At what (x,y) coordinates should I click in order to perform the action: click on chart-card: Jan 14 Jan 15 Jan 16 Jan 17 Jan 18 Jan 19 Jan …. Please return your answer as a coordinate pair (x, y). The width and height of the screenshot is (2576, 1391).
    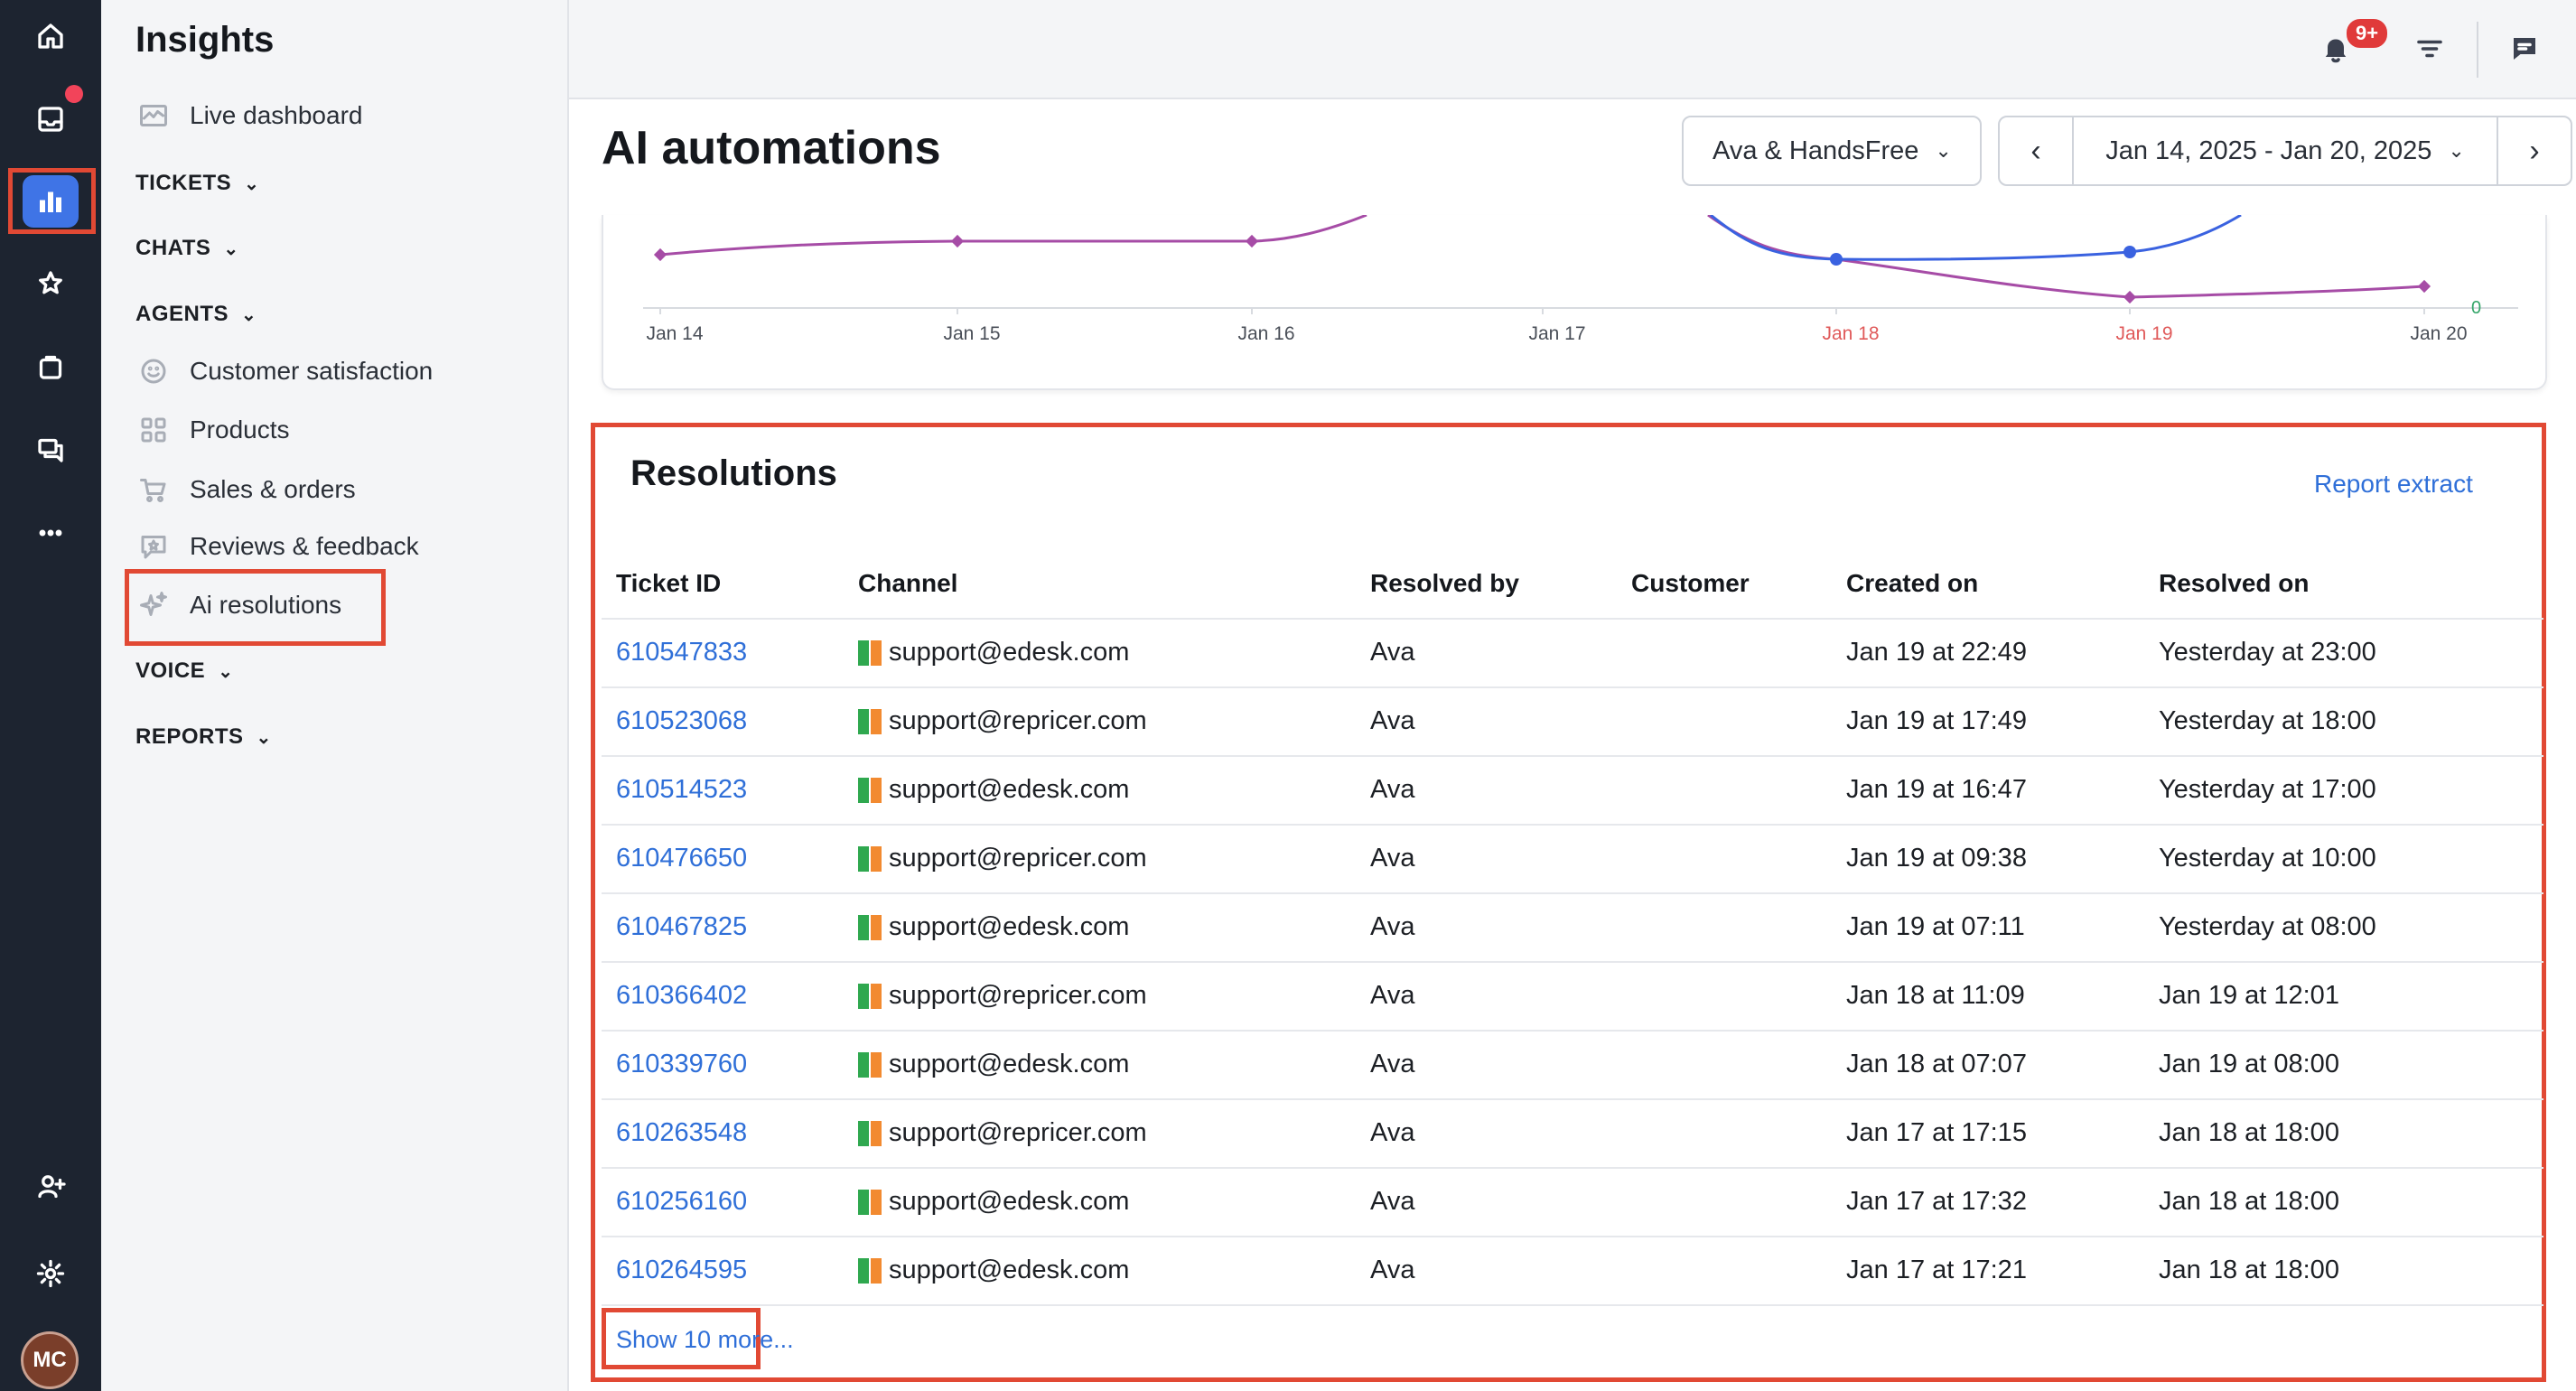
    Looking at the image, I should click on (1574, 302).